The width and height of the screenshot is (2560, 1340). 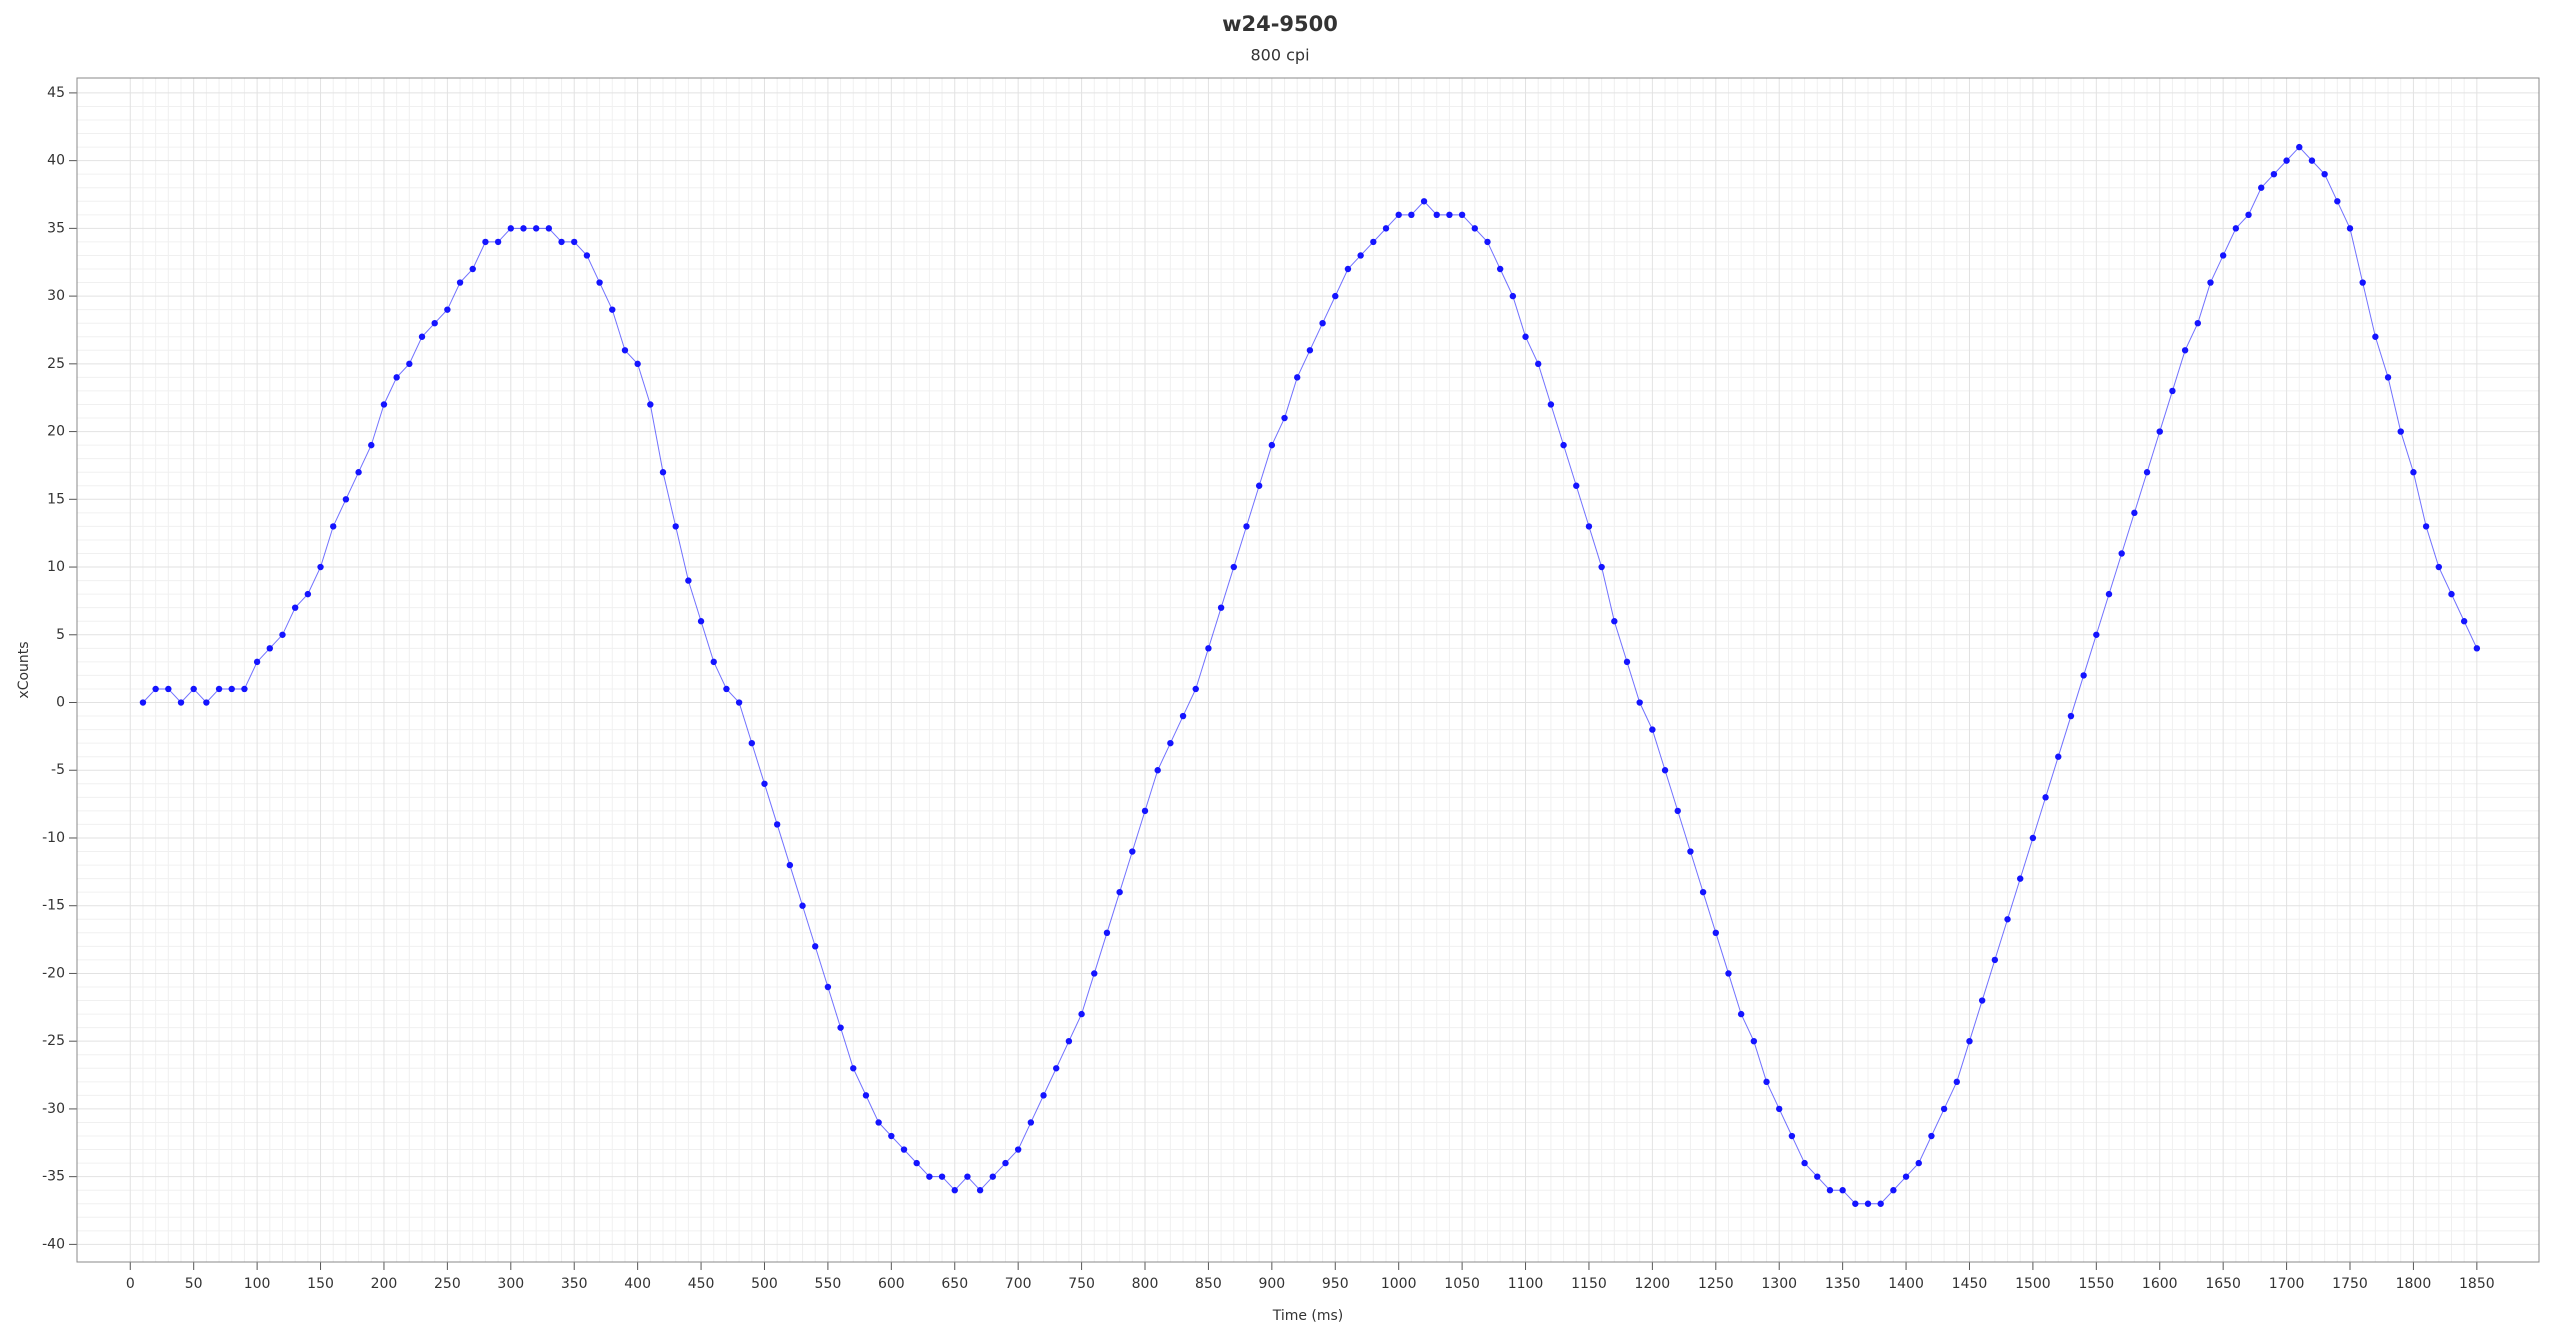 What do you see at coordinates (1308, 1316) in the screenshot?
I see `x-axis-label: Time (ms)` at bounding box center [1308, 1316].